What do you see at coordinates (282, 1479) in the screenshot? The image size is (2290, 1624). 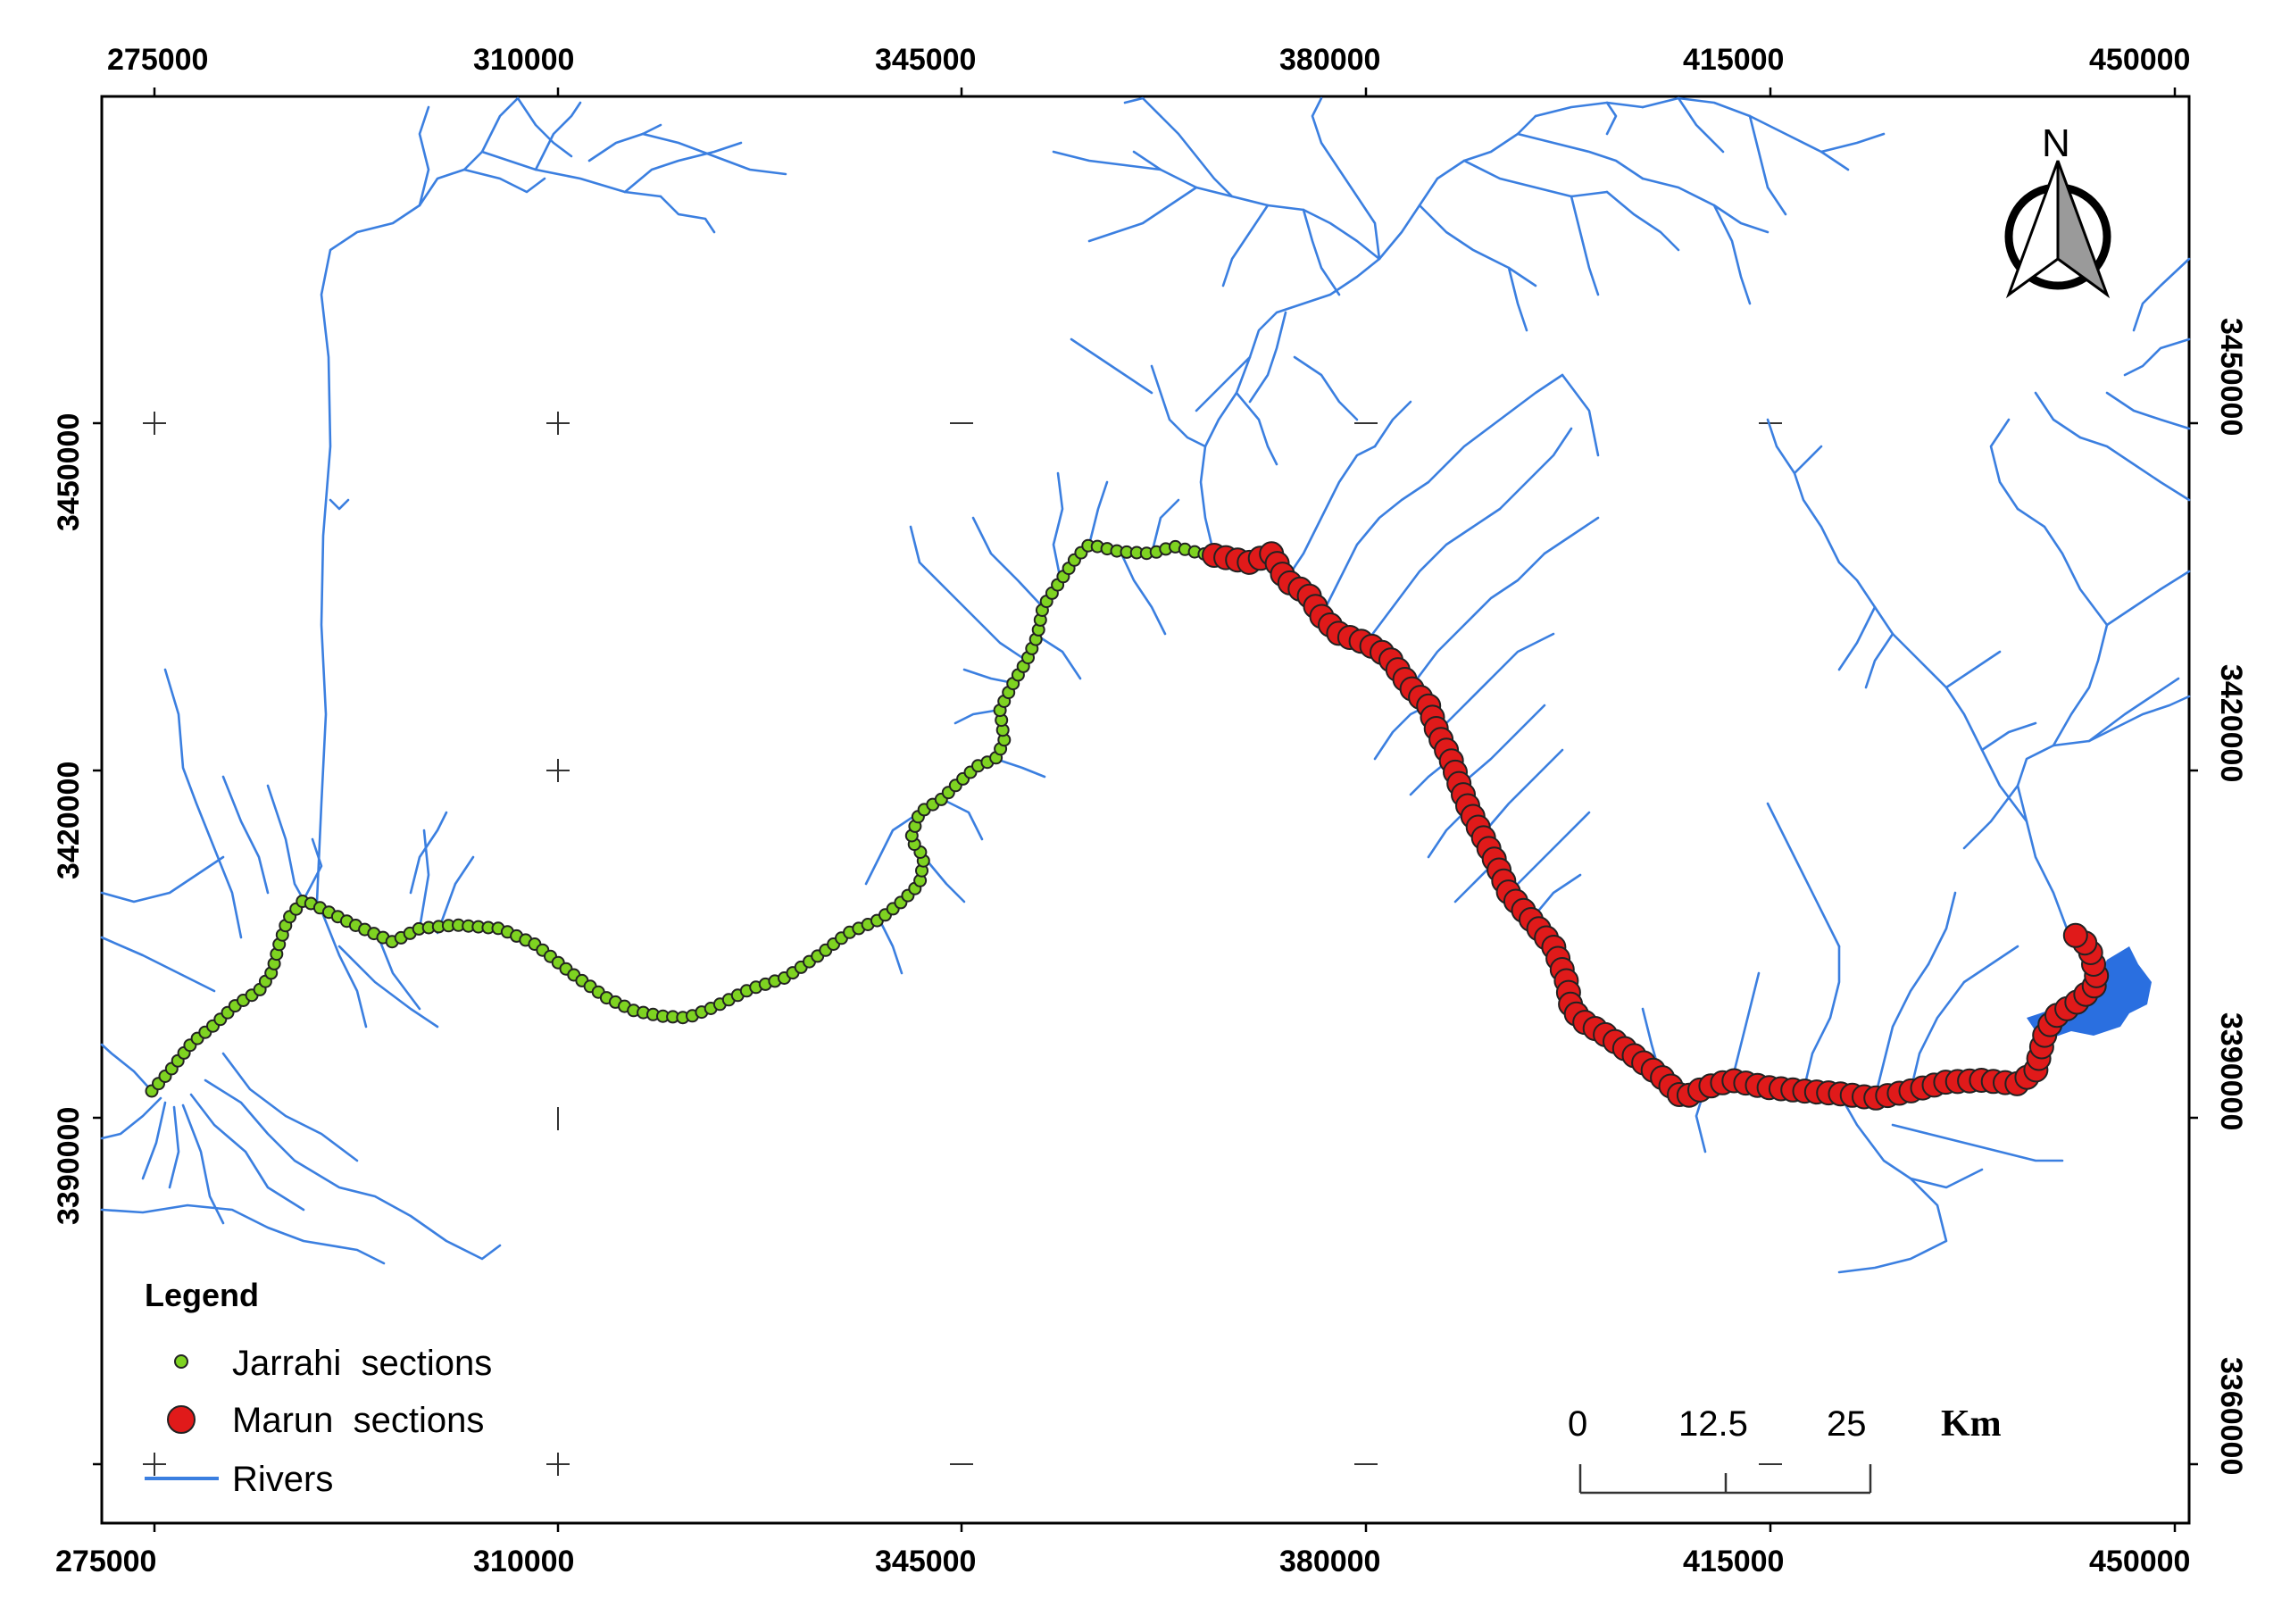 I see `legend-label-rivers: Rivers` at bounding box center [282, 1479].